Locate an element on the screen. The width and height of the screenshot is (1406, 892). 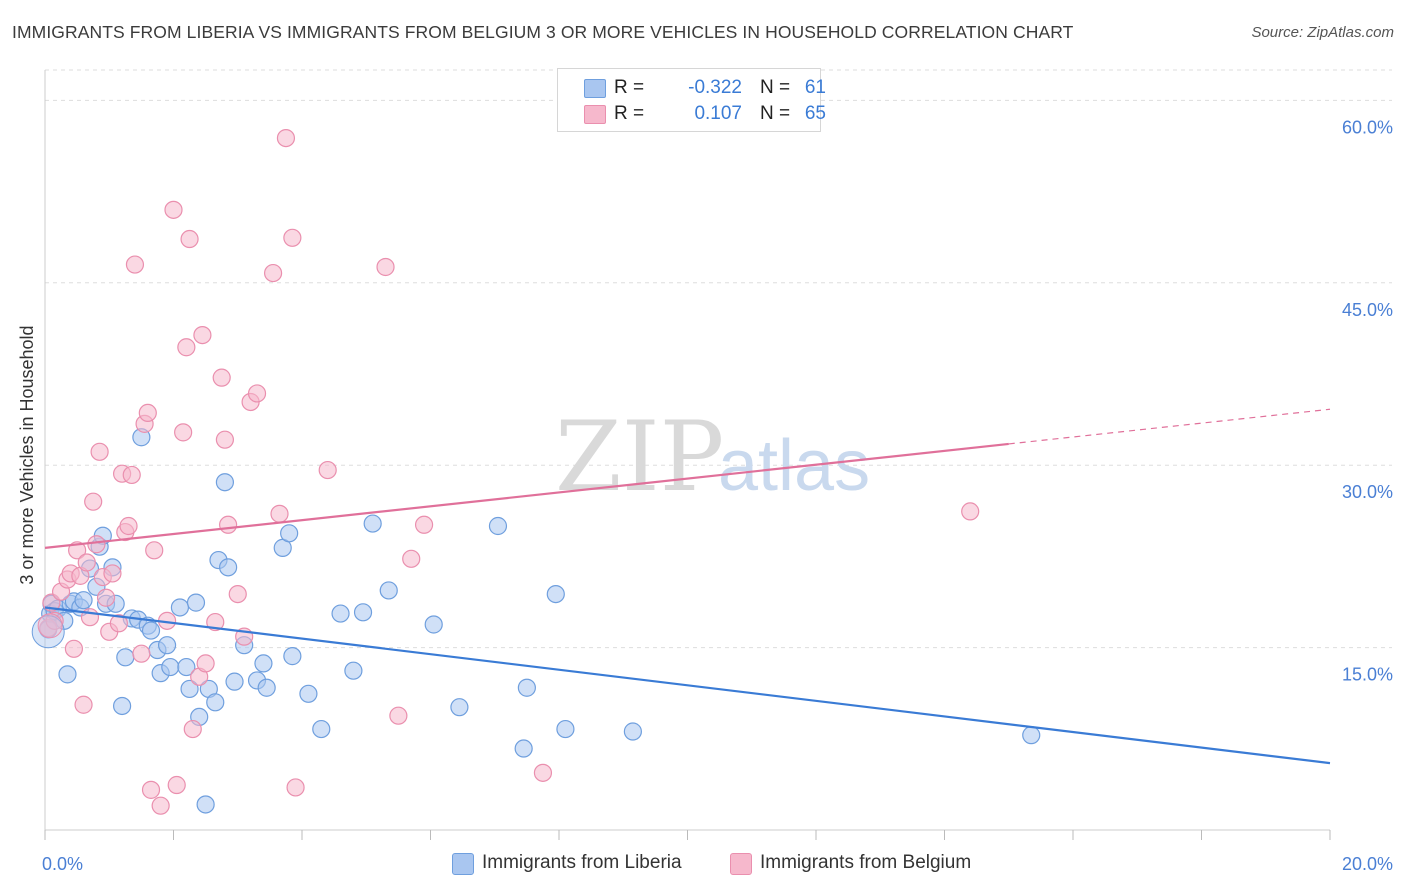
x-tick-label-min: 0.0% is located at coordinates (62, 864).